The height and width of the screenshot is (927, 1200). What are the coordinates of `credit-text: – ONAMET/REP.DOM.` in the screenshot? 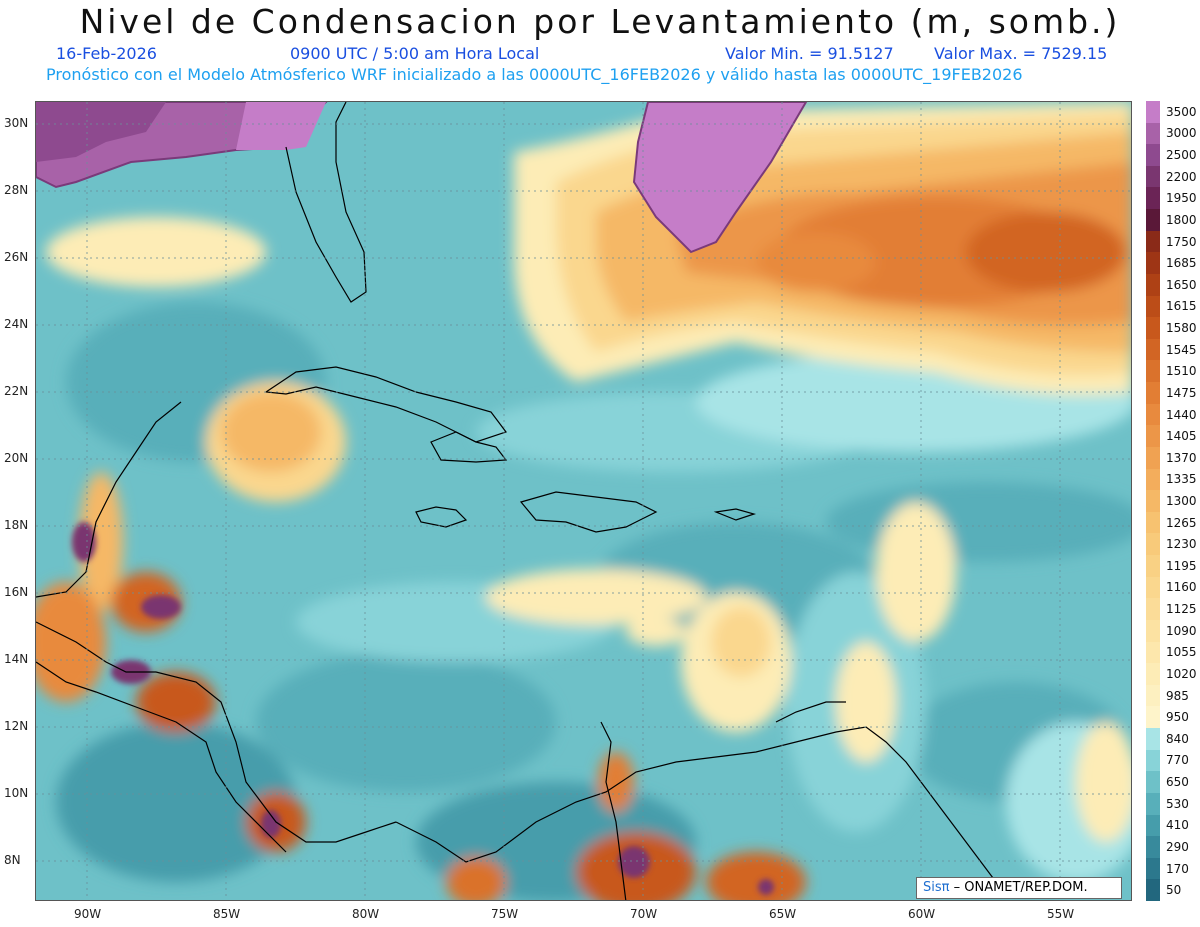 It's located at (1018, 887).